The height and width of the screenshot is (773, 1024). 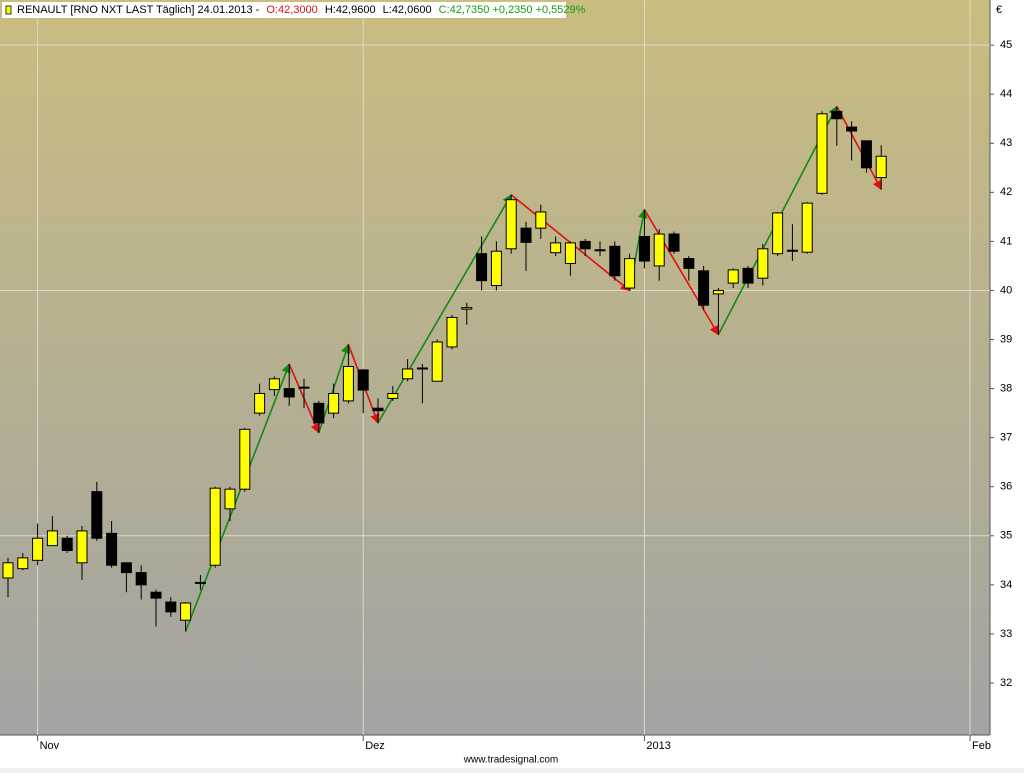 I want to click on x-tick-label: 2013, so click(x=658, y=746).